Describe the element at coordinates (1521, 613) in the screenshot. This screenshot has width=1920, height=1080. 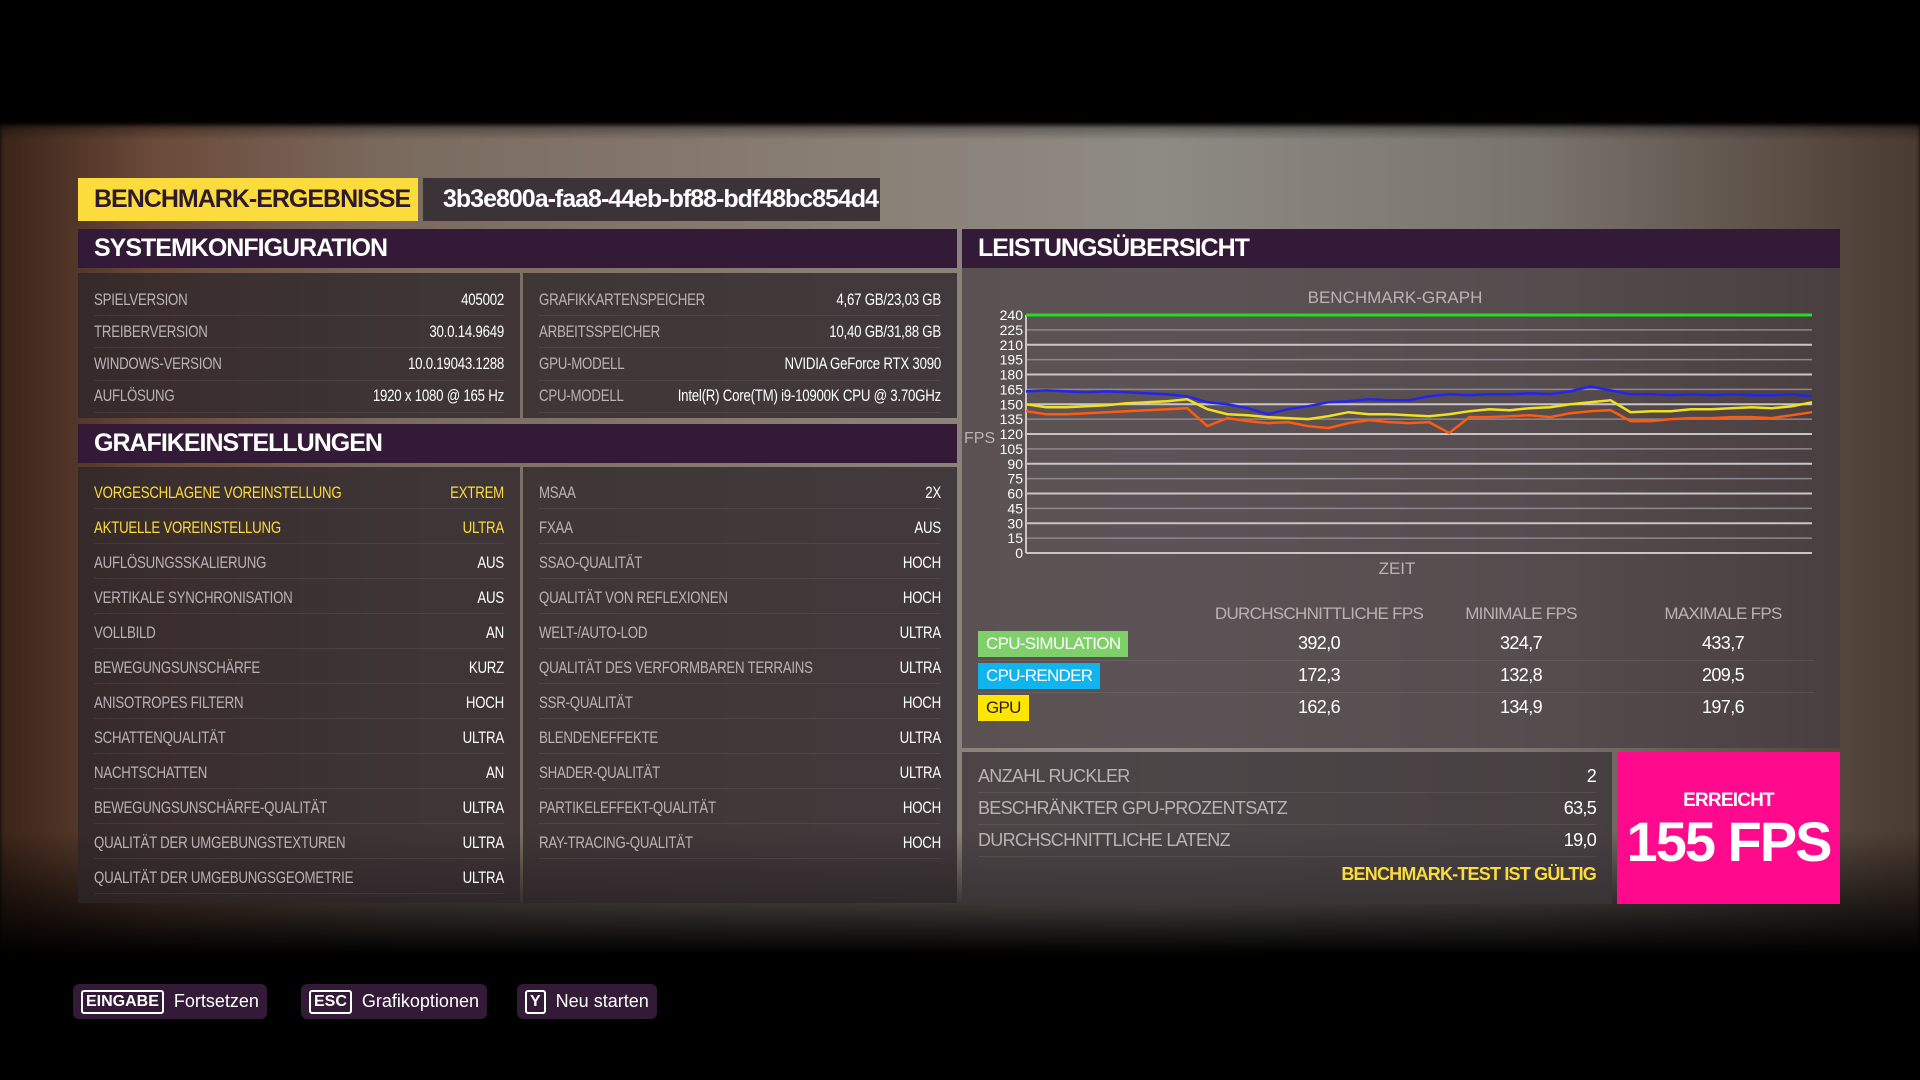
I see `column-header: MINIMALE FPS` at that location.